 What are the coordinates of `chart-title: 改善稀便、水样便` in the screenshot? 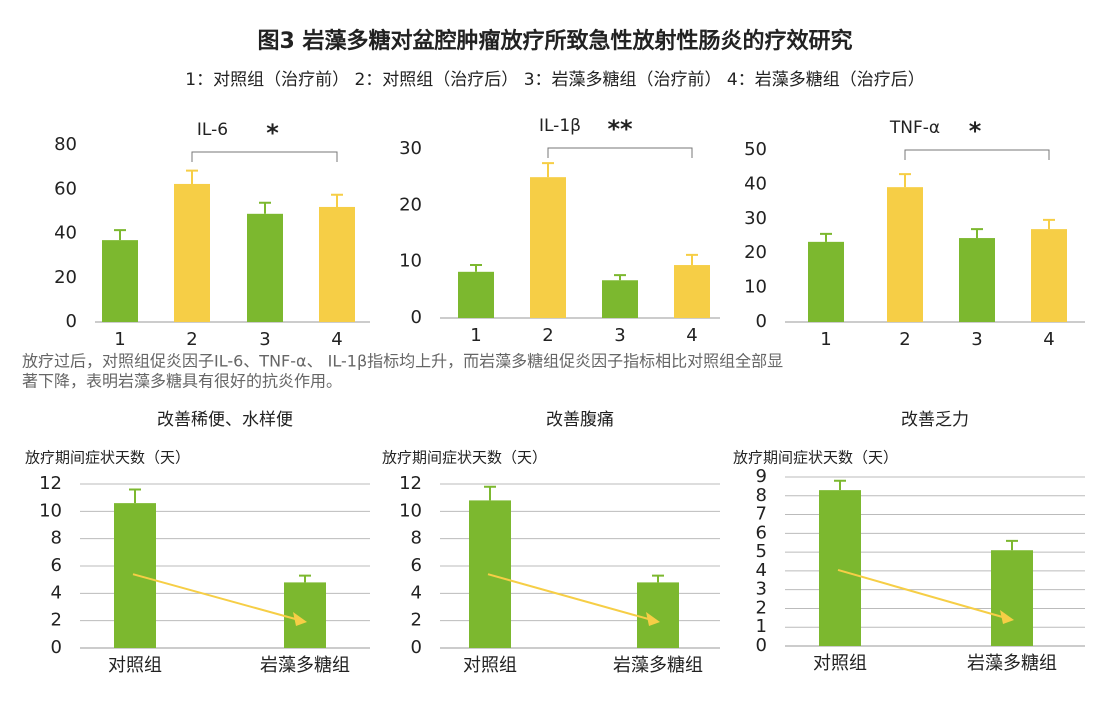 It's located at (225, 420).